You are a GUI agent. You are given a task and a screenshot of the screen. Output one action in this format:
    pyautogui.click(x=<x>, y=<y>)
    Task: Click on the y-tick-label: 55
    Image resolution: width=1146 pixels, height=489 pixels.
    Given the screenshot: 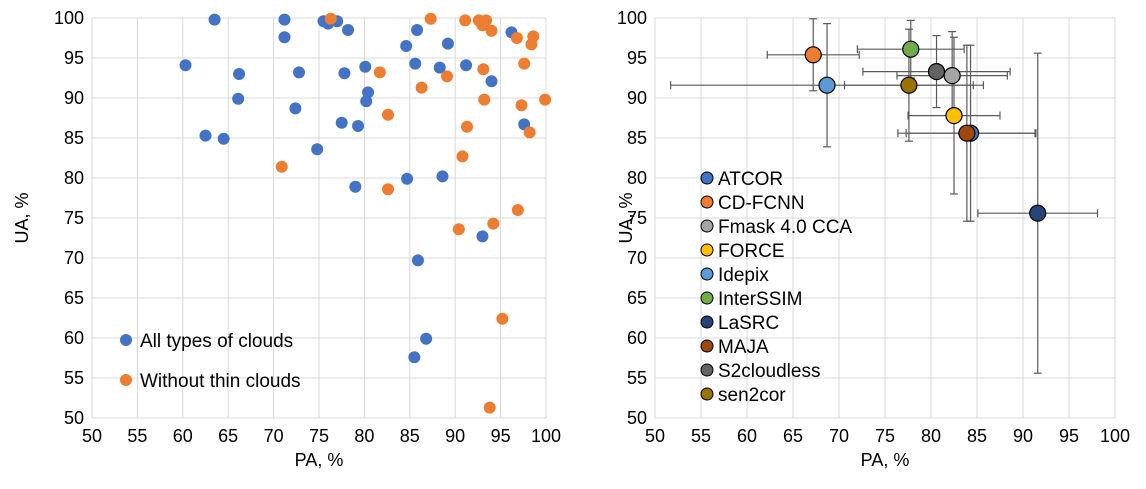 What is the action you would take?
    pyautogui.click(x=637, y=378)
    